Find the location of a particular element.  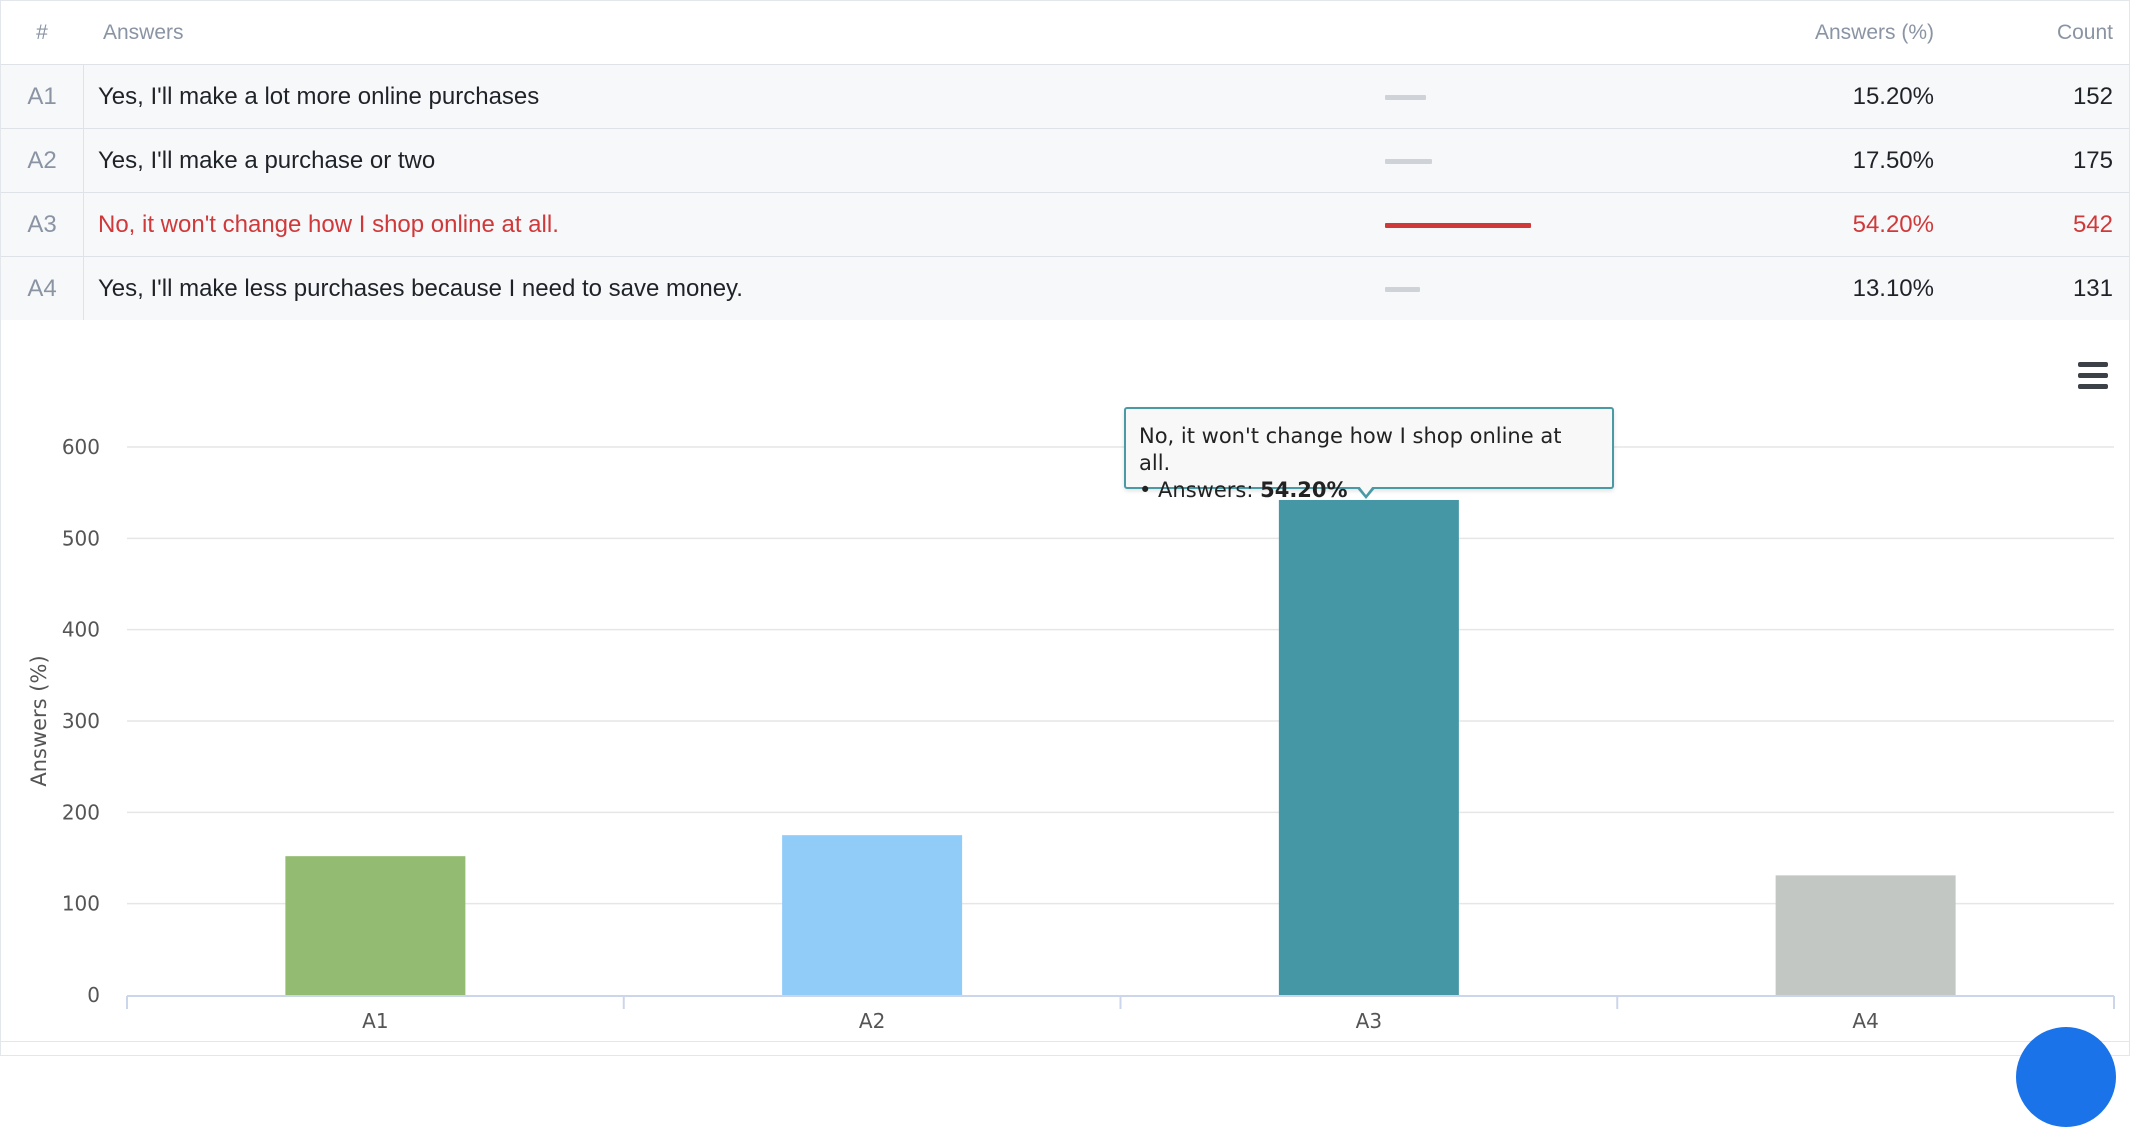

row-count: 152 is located at coordinates (2092, 96).